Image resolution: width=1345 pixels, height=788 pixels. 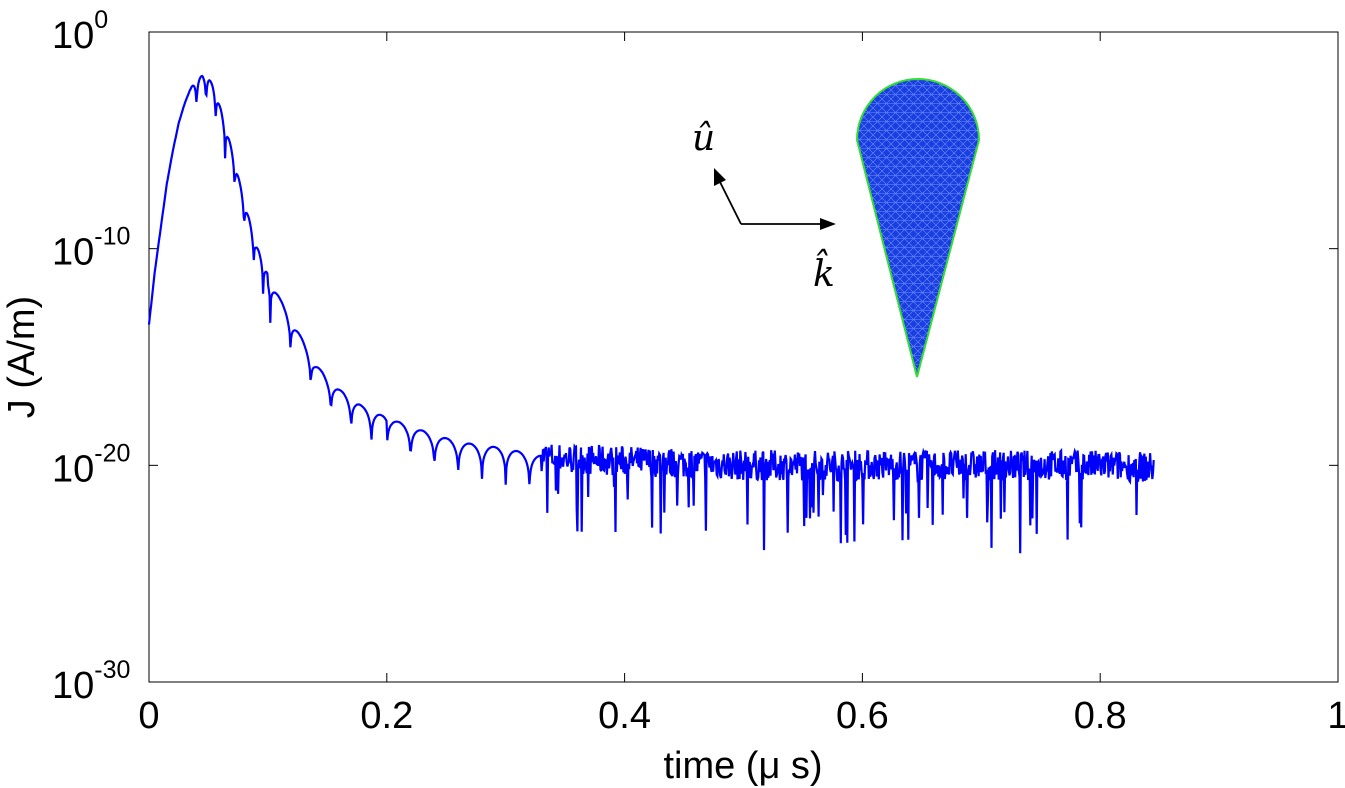 What do you see at coordinates (148, 716) in the screenshot?
I see `x-tick-label: 0` at bounding box center [148, 716].